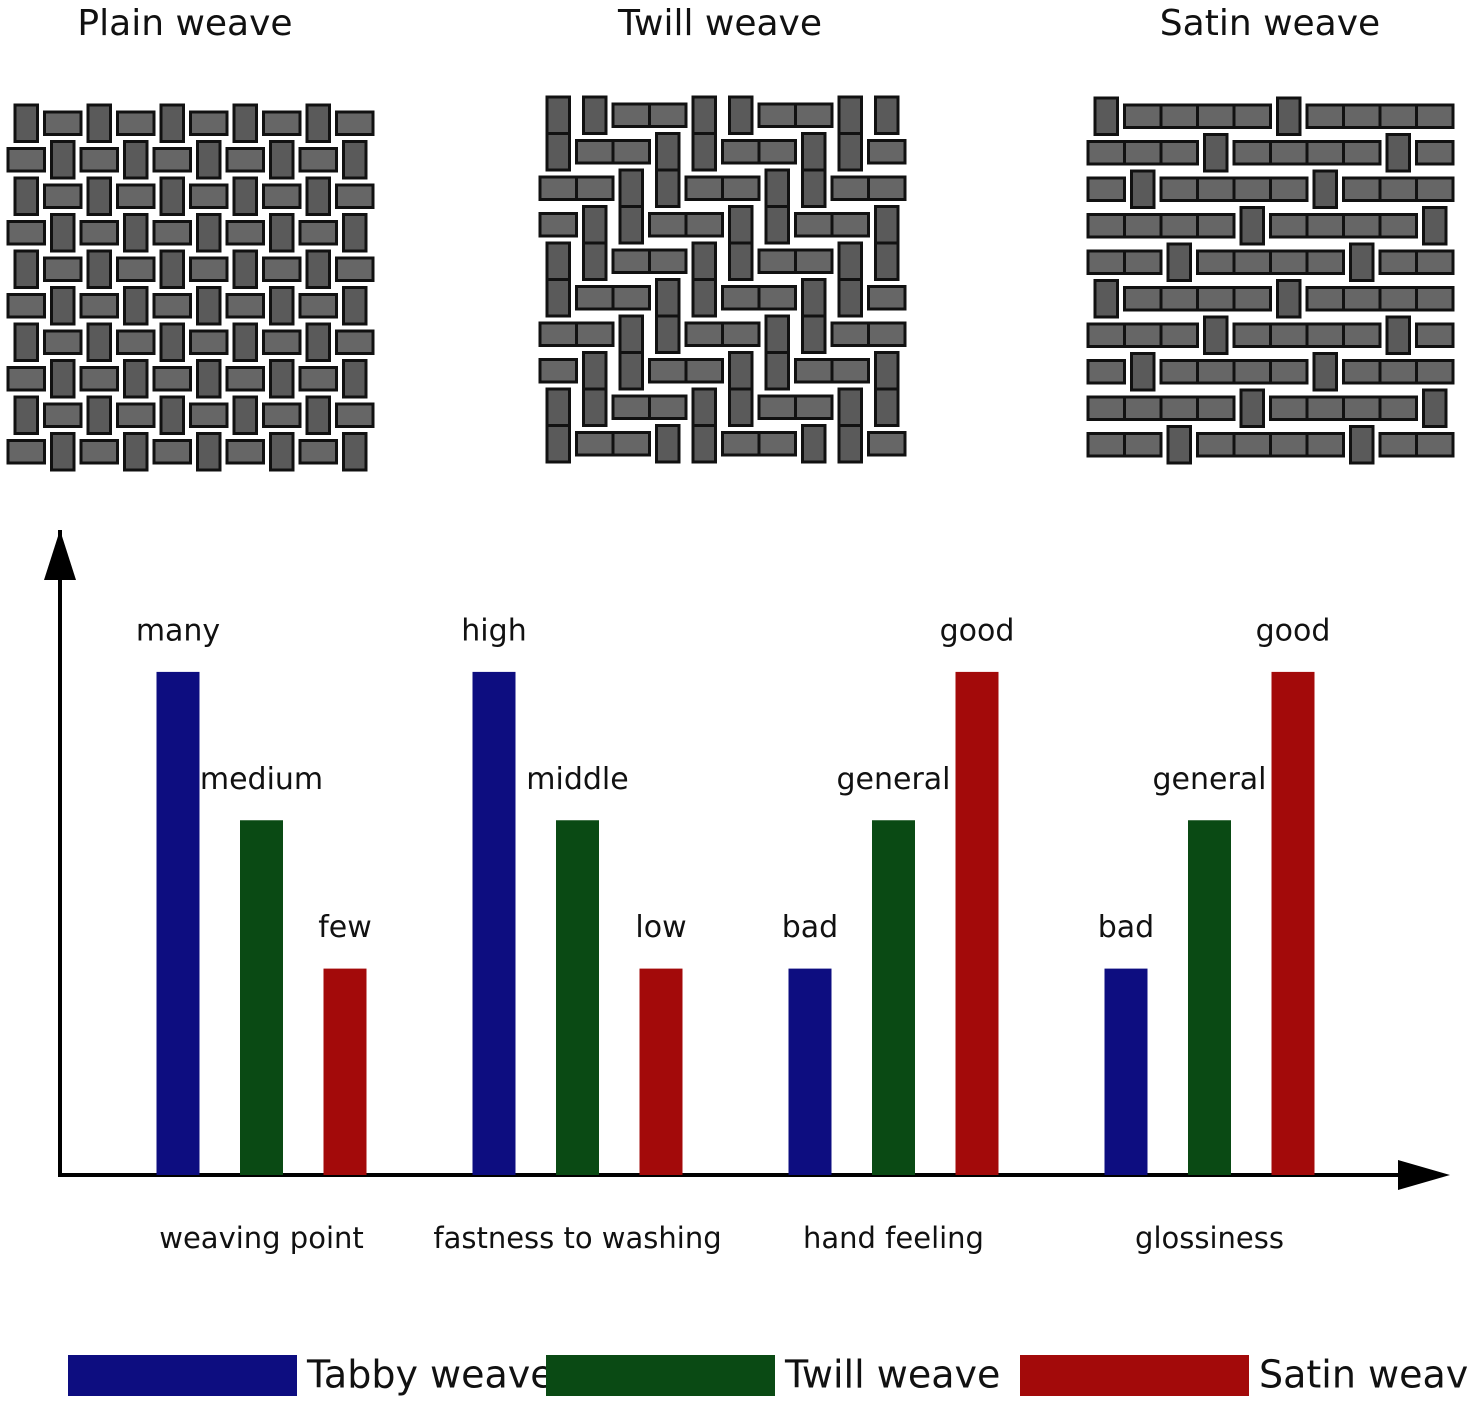  What do you see at coordinates (178, 630) in the screenshot?
I see `data-label: many` at bounding box center [178, 630].